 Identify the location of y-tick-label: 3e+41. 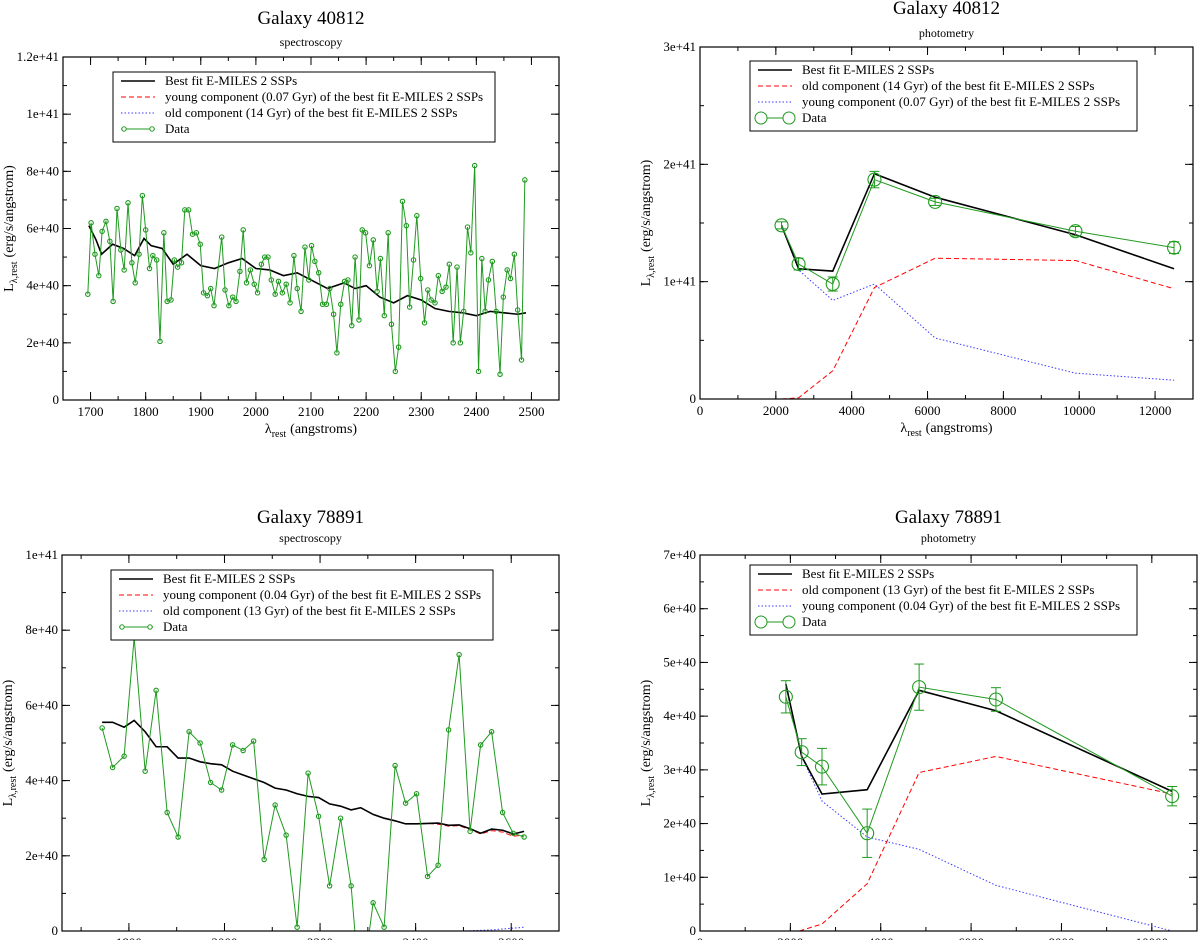
(679, 46).